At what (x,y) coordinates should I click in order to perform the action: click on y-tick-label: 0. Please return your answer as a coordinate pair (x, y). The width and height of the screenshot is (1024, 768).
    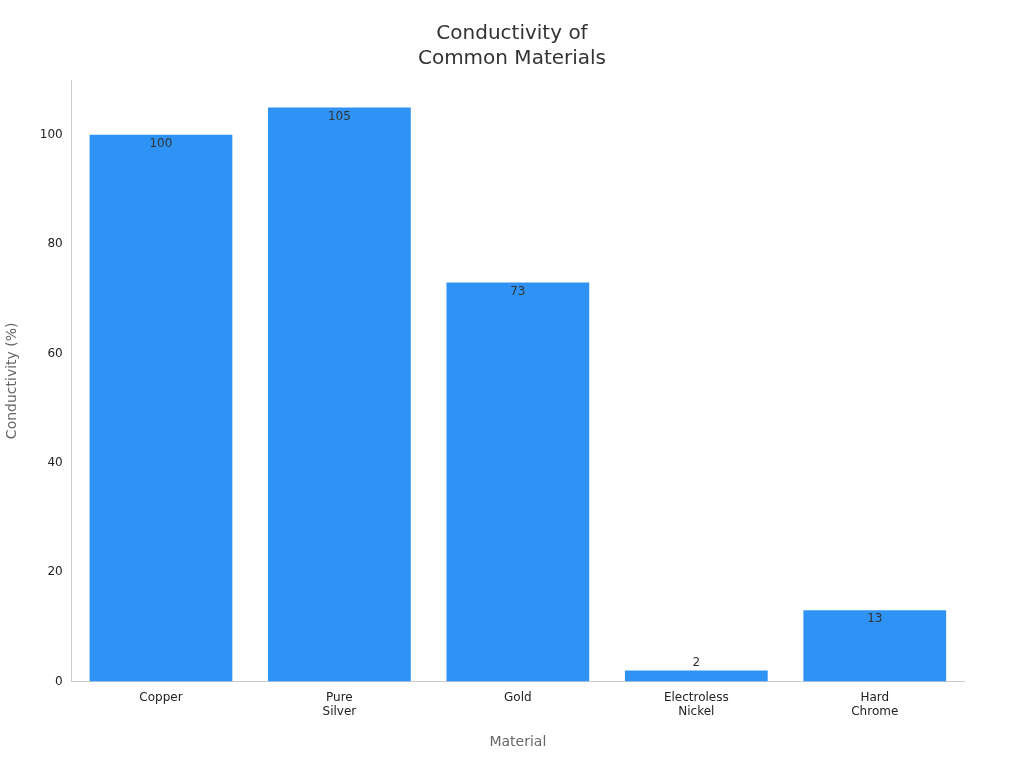
    Looking at the image, I should click on (59, 680).